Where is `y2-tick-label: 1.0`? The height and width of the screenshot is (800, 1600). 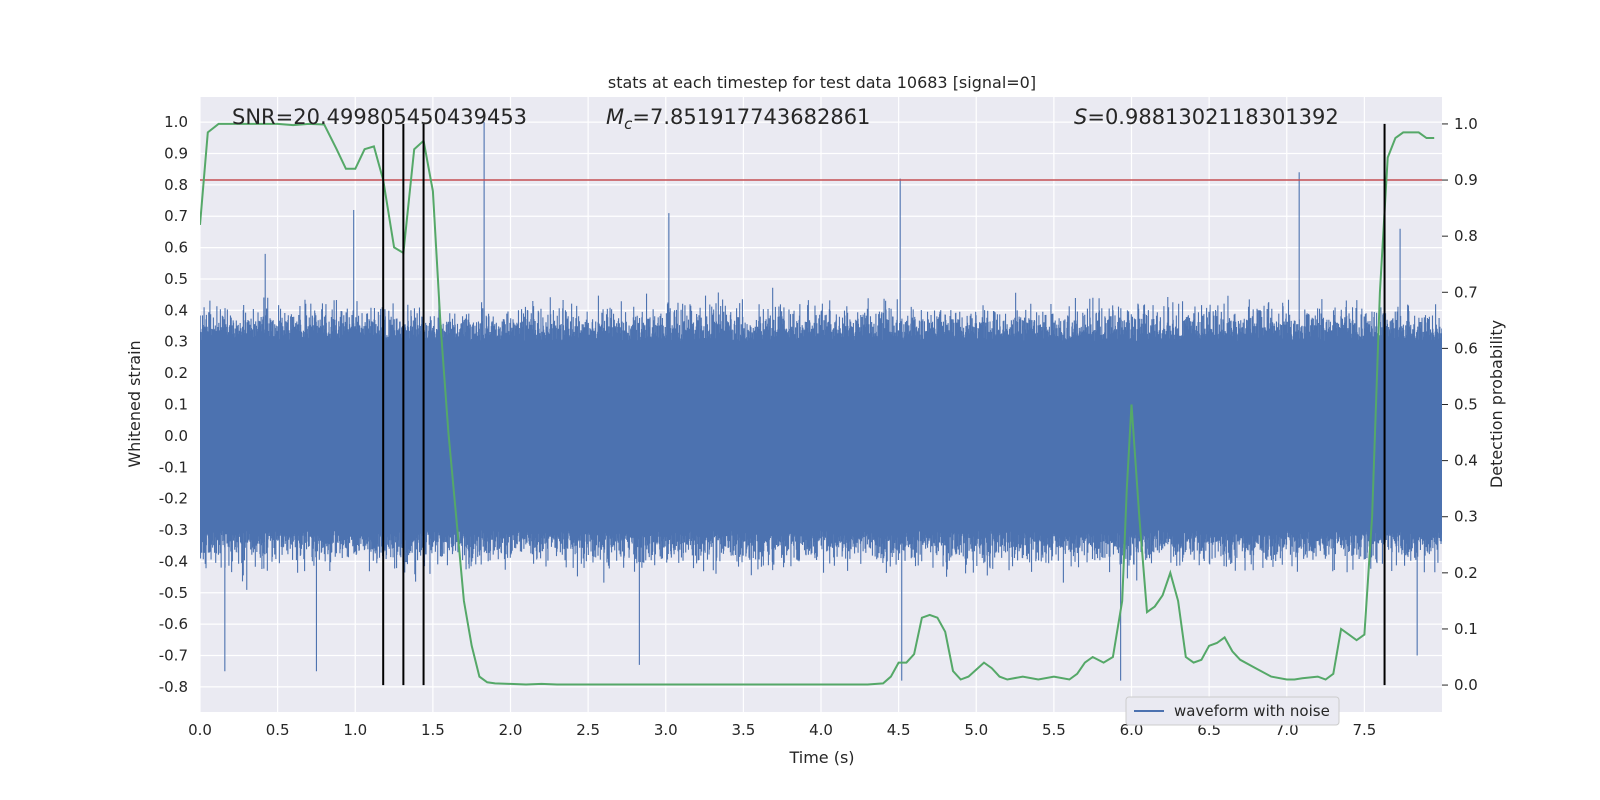 y2-tick-label: 1.0 is located at coordinates (1466, 124).